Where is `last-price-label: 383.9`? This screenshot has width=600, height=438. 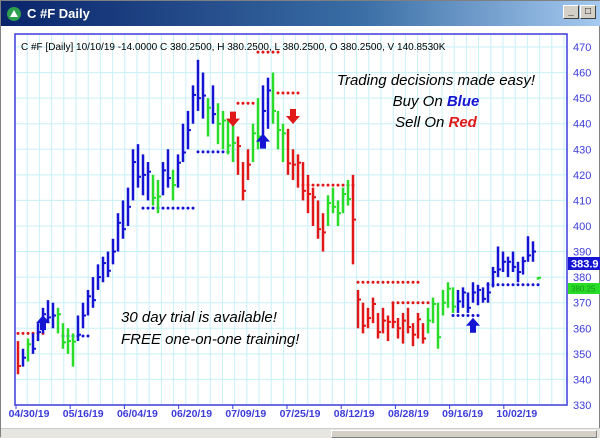 last-price-label: 383.9 is located at coordinates (585, 265).